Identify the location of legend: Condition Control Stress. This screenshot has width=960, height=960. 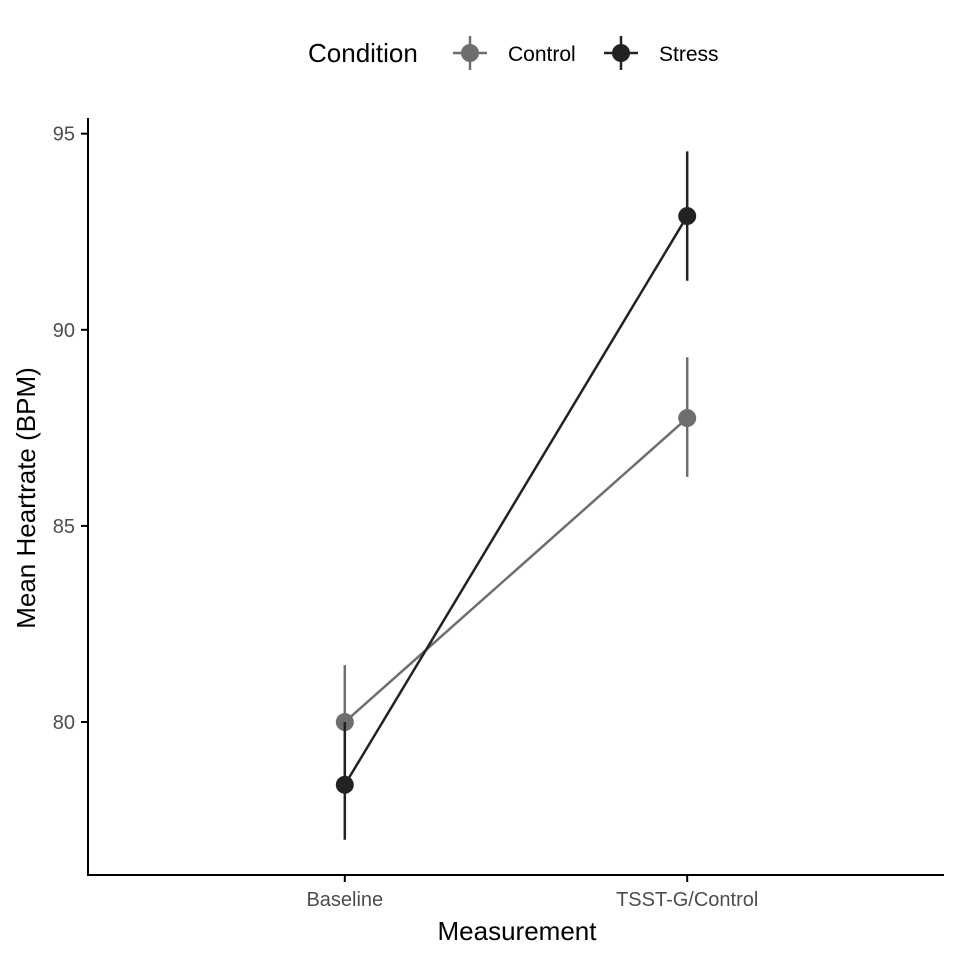
(513, 53).